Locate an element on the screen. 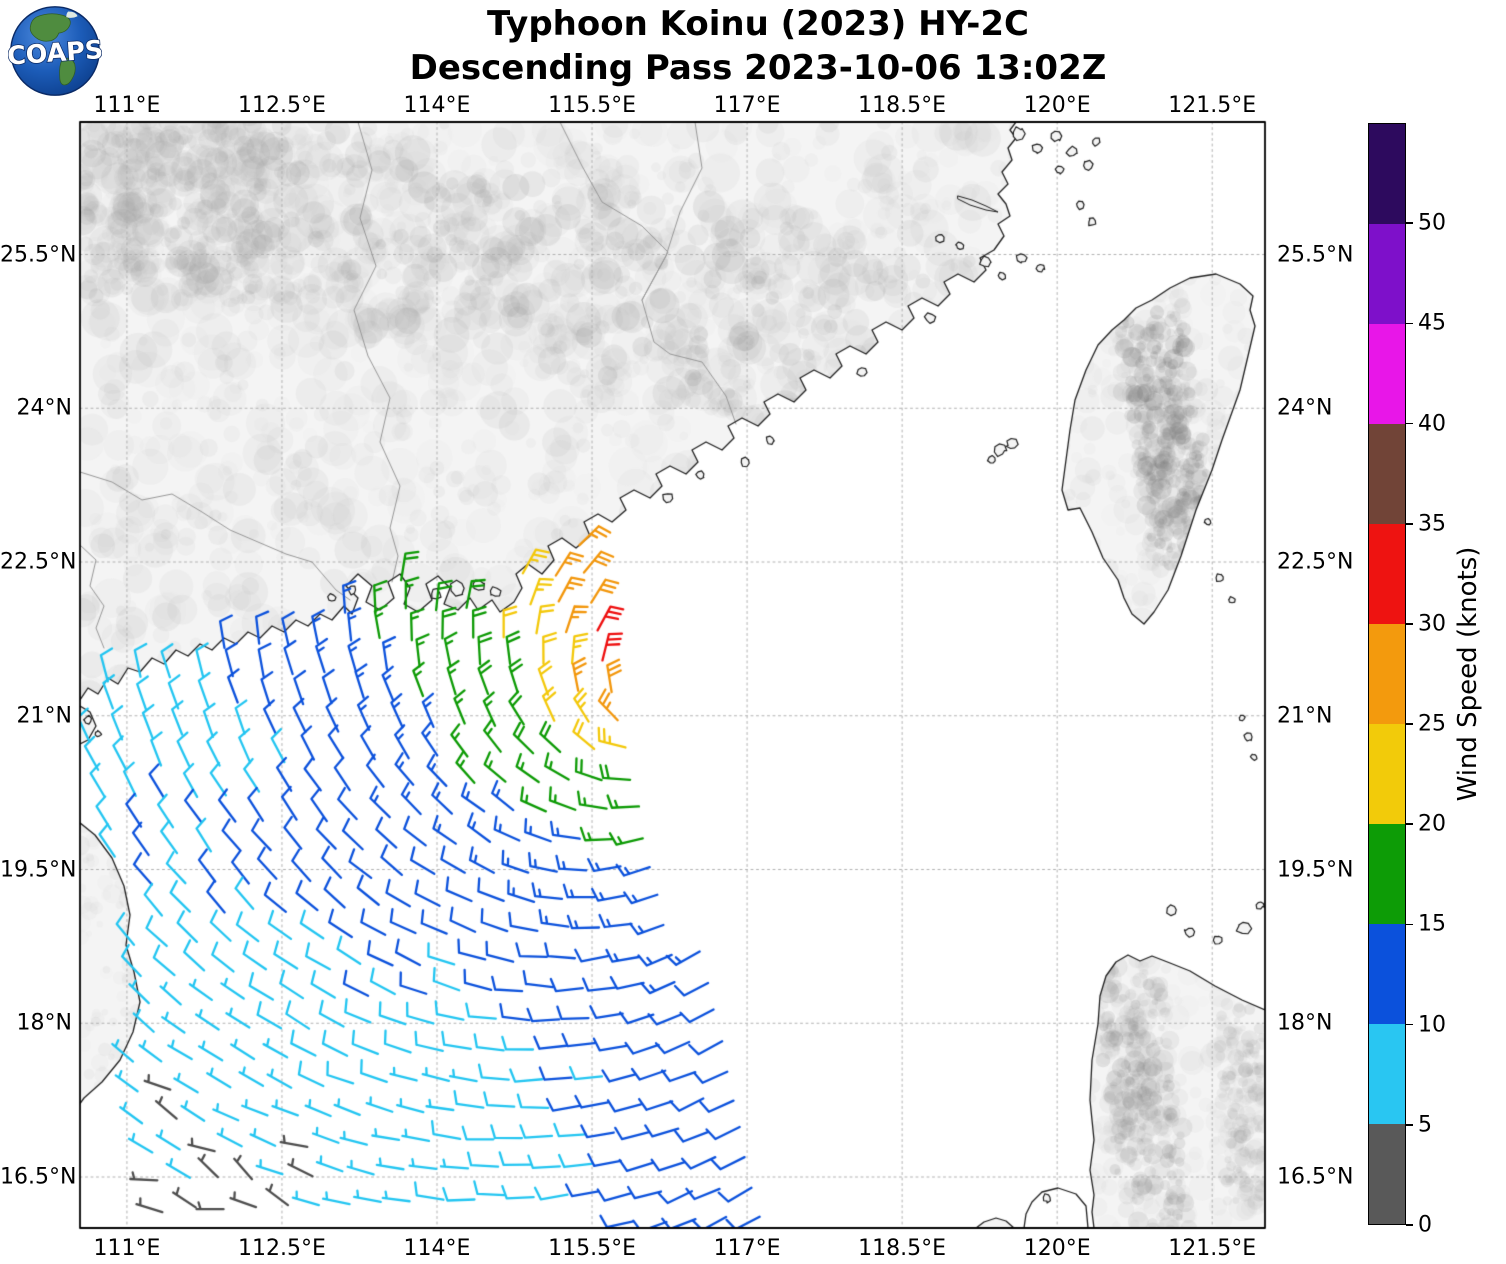 This screenshot has width=1506, height=1264. lon-tick-bottom: 115.5°E is located at coordinates (592, 1248).